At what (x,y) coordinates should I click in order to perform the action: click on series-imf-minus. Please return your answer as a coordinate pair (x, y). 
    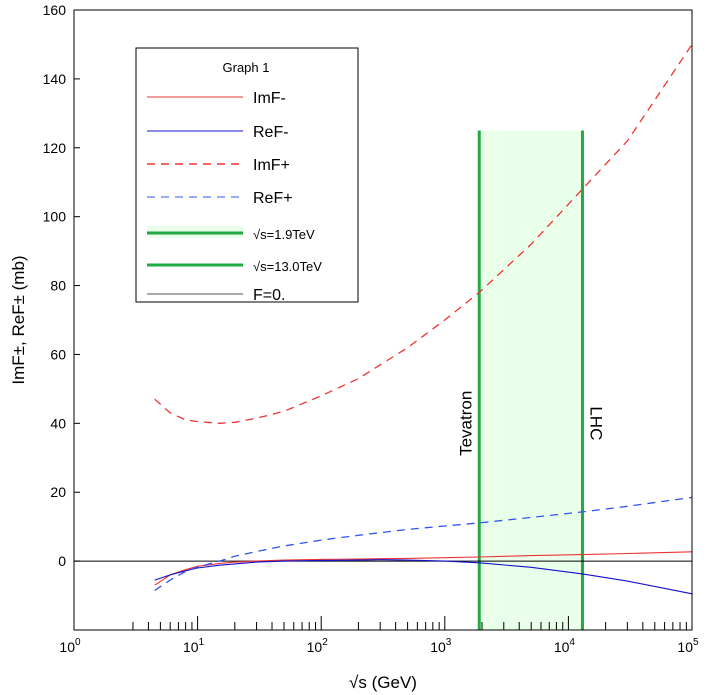
    Looking at the image, I should click on (423, 568).